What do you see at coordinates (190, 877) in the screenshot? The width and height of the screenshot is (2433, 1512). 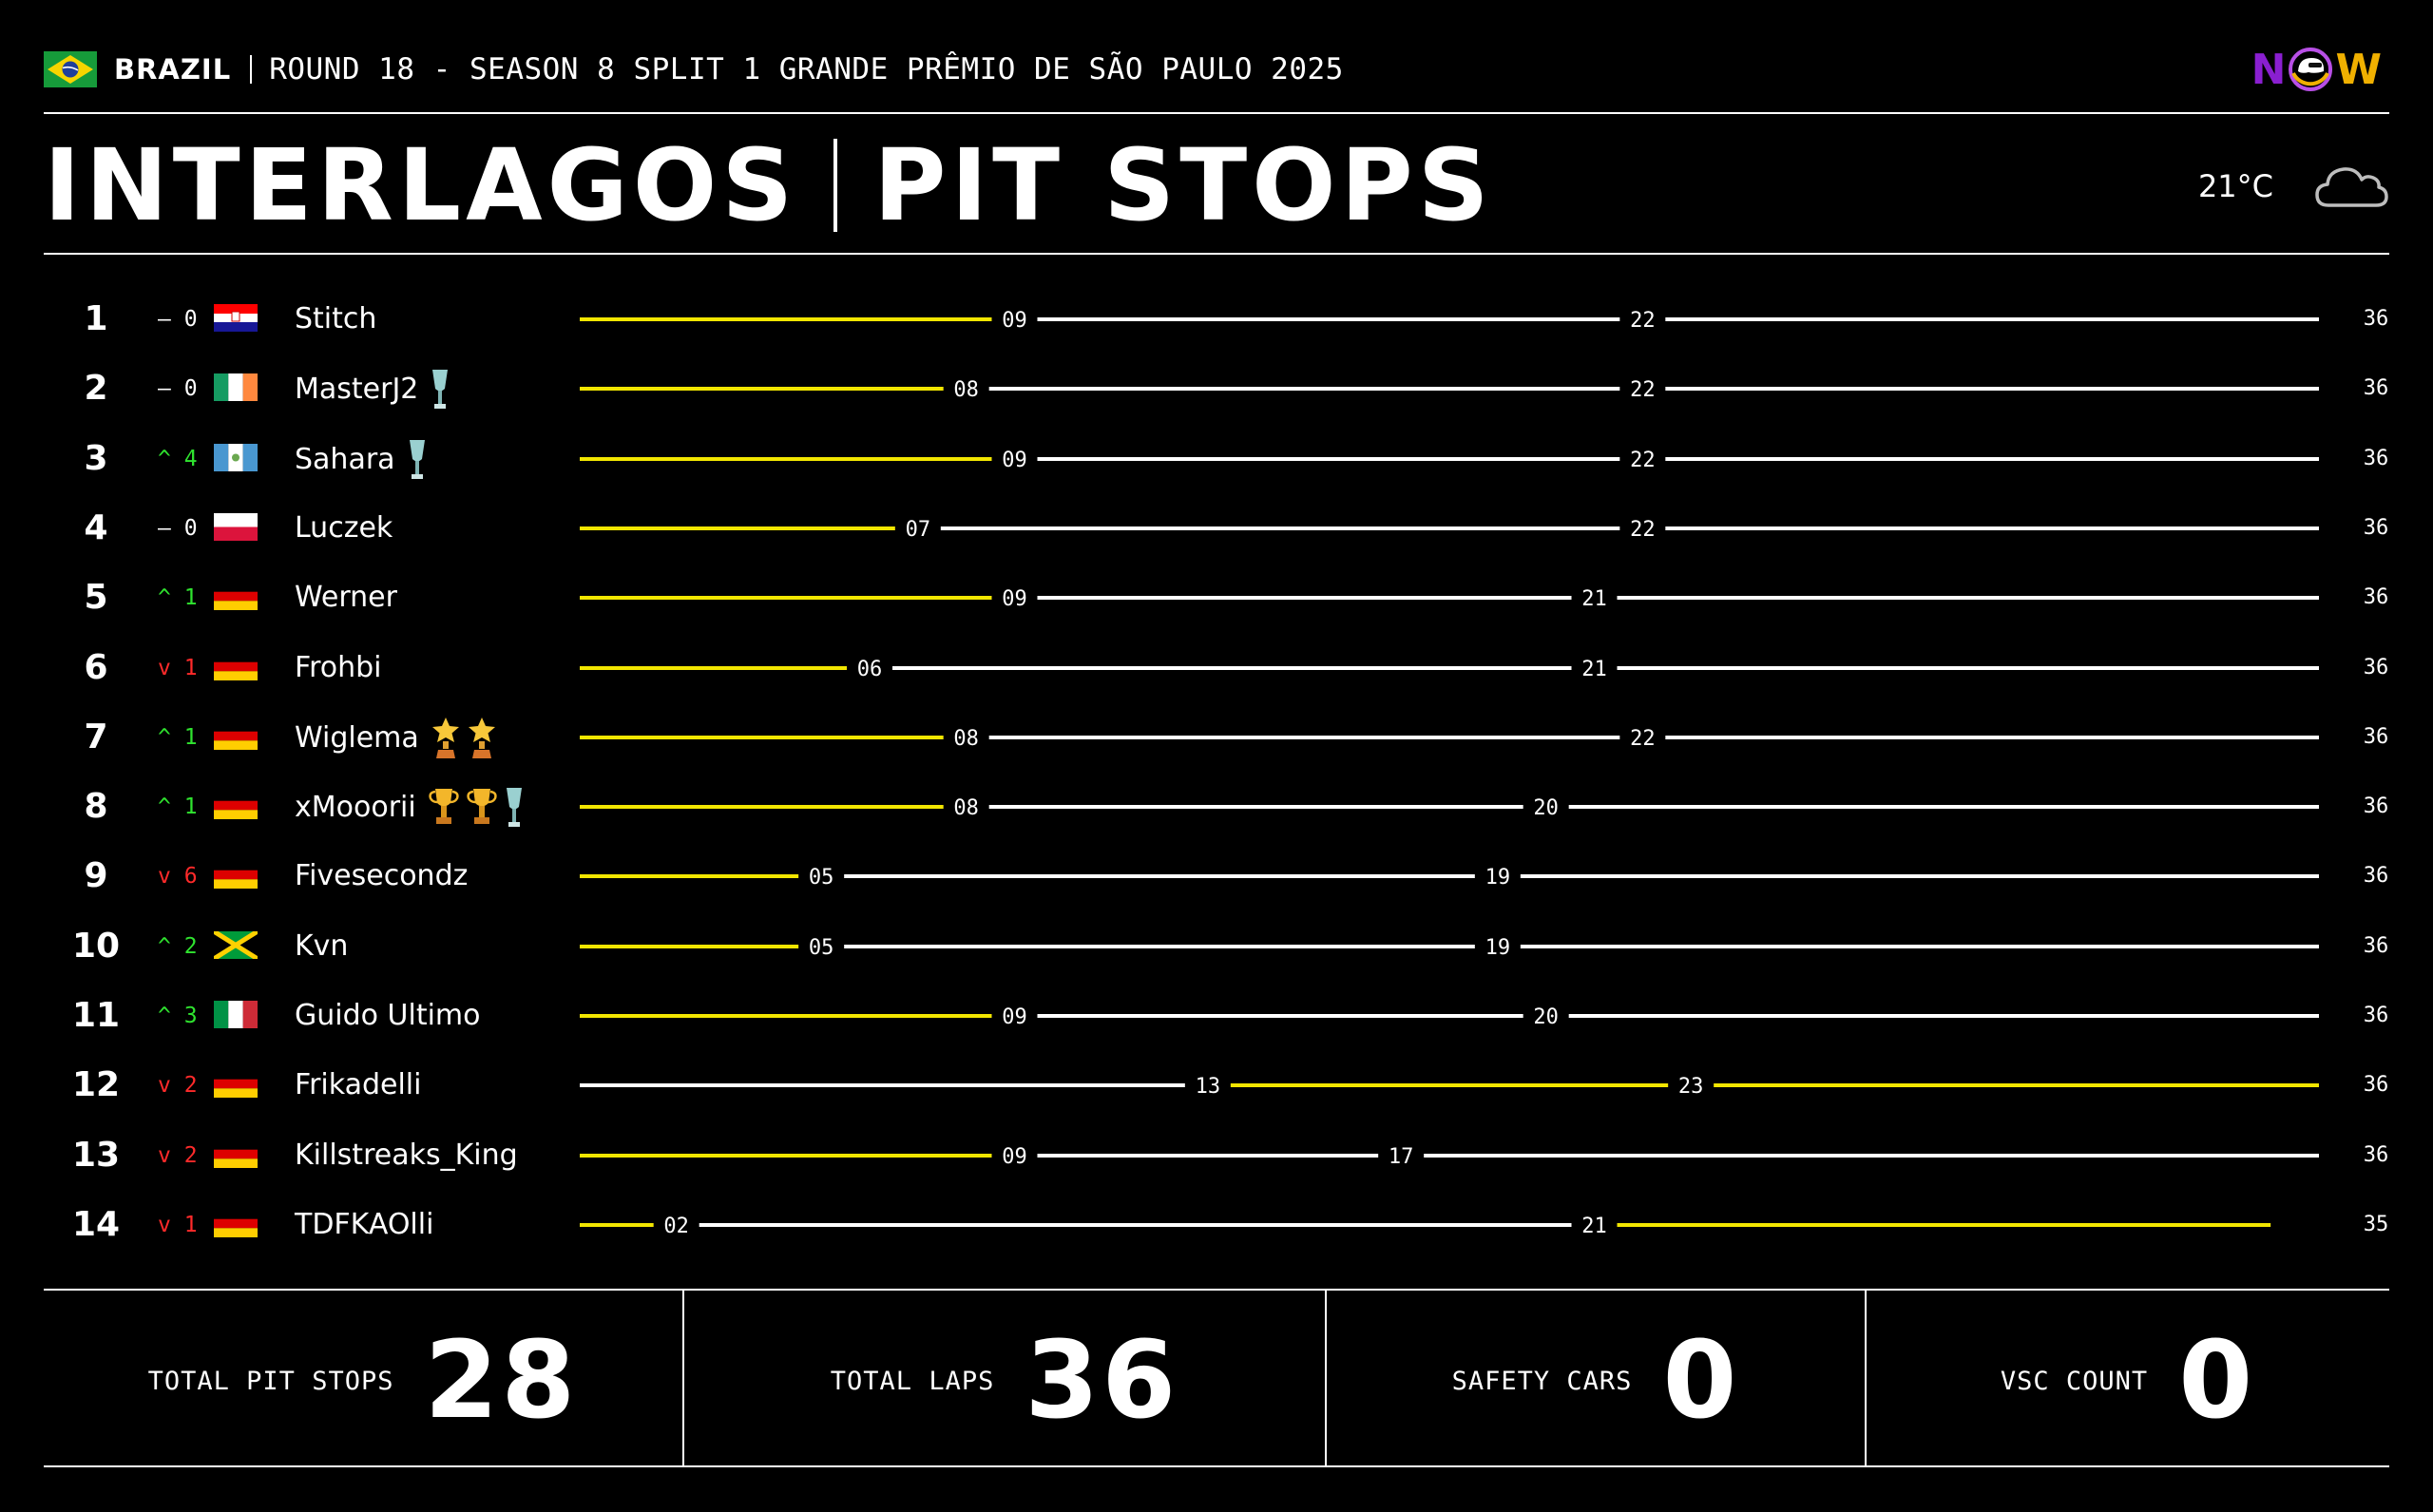 I see `position-change-value: 6` at bounding box center [190, 877].